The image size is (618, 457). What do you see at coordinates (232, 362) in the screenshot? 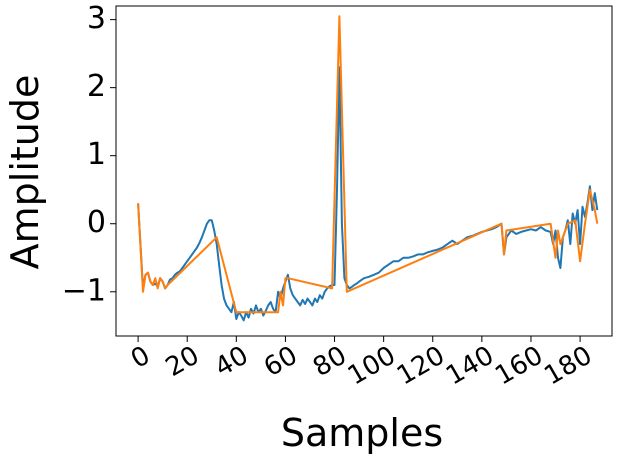
I see `x-tick-label: 40` at bounding box center [232, 362].